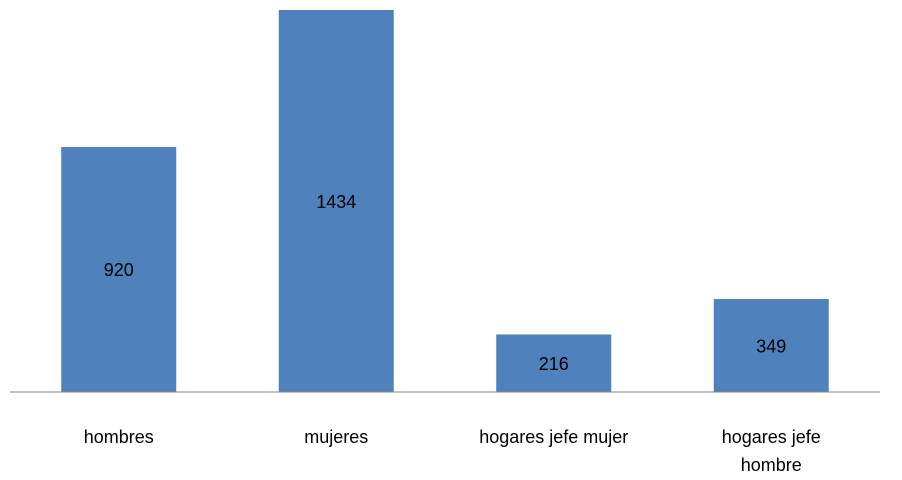 Image resolution: width=902 pixels, height=480 pixels. Describe the element at coordinates (771, 451) in the screenshot. I see `x-tick-label: hogares jefe hombre` at that location.